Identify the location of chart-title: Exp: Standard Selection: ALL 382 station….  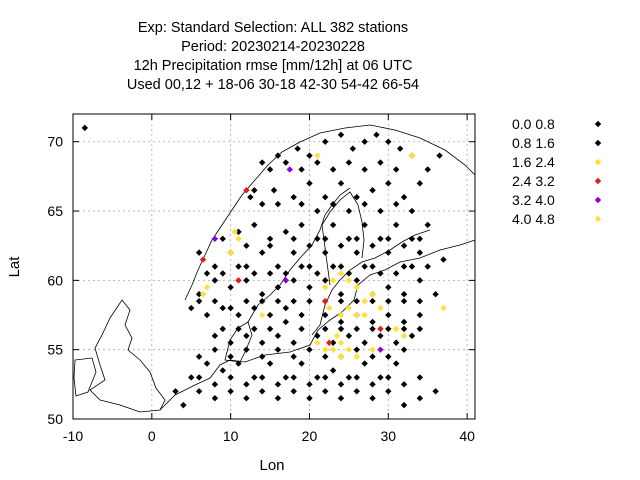
(273, 56).